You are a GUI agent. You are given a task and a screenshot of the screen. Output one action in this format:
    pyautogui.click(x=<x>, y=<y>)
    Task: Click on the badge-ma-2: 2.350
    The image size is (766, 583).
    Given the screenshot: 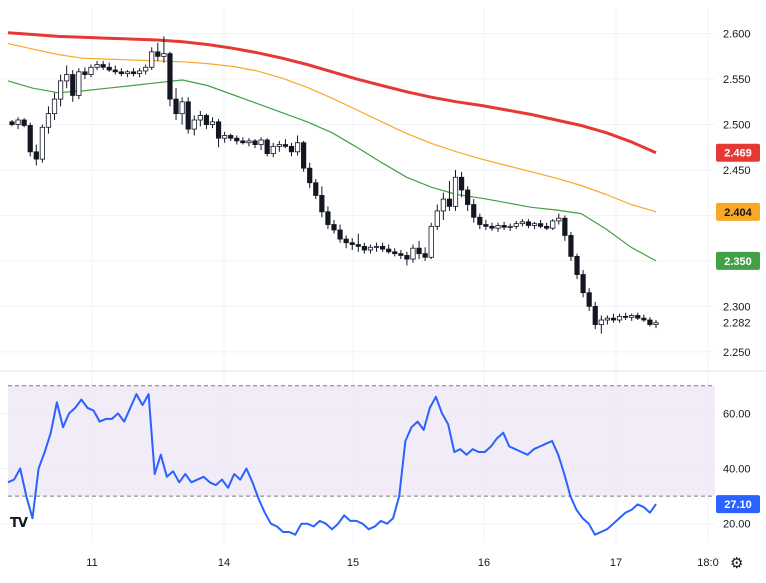 What is the action you would take?
    pyautogui.click(x=738, y=260)
    